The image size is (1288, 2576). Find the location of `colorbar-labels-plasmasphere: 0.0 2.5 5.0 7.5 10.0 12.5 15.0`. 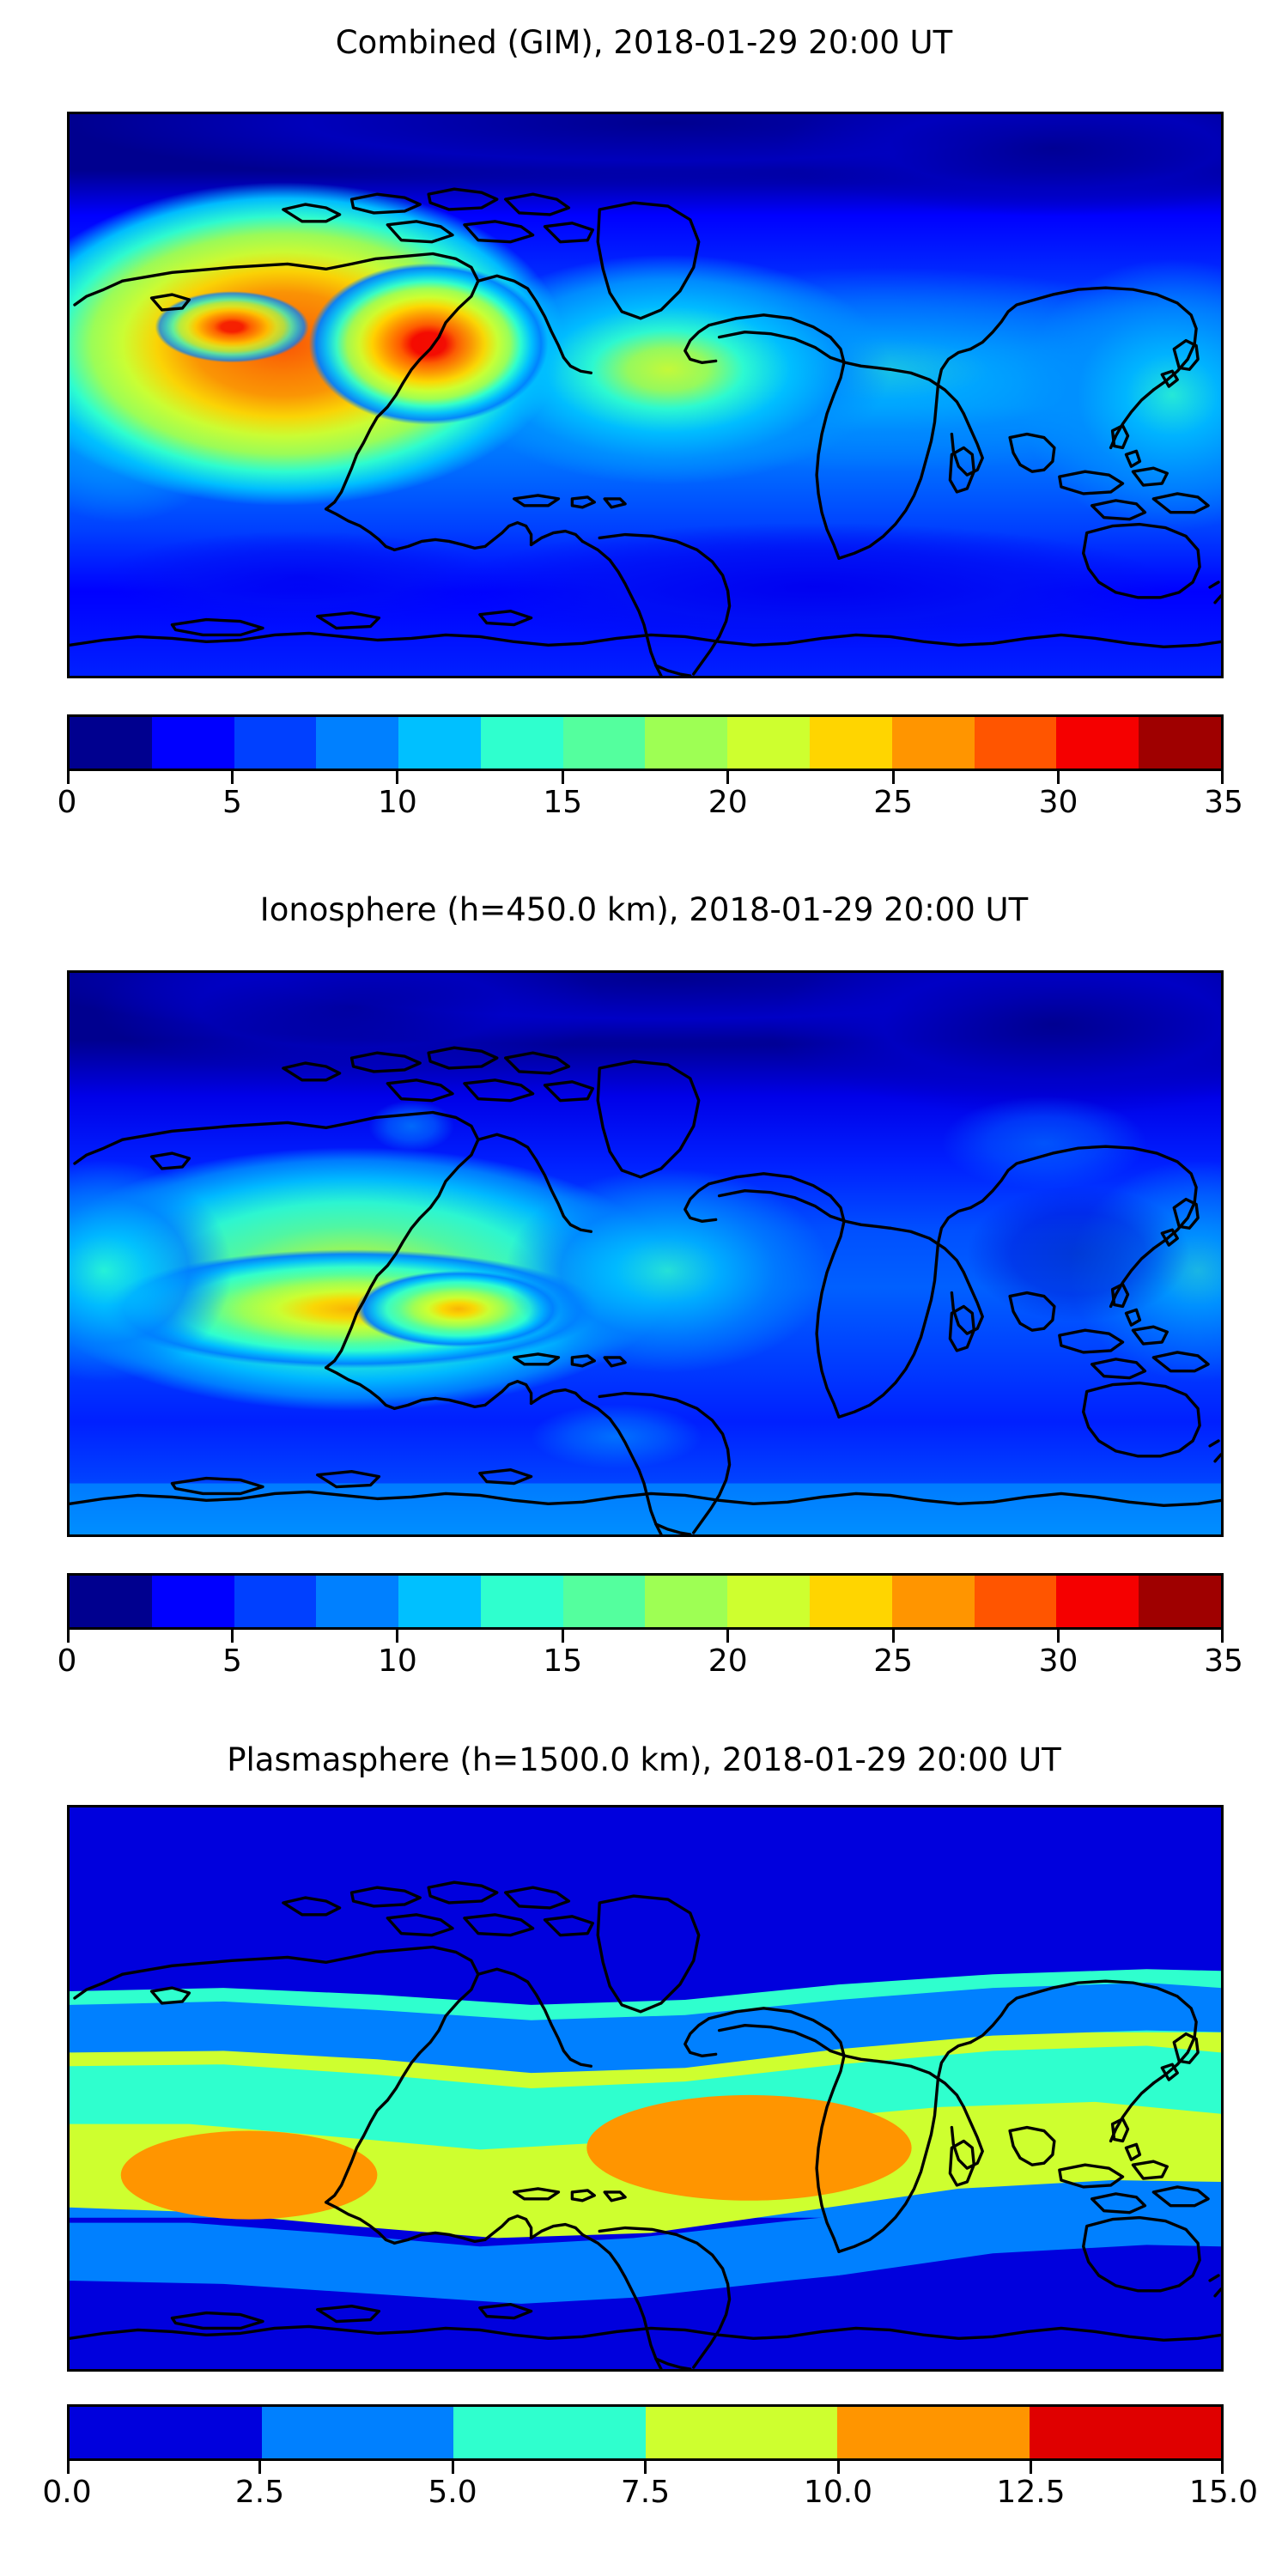

colorbar-labels-plasmasphere: 0.0 2.5 5.0 7.5 10.0 12.5 15.0 is located at coordinates (650, 2495).